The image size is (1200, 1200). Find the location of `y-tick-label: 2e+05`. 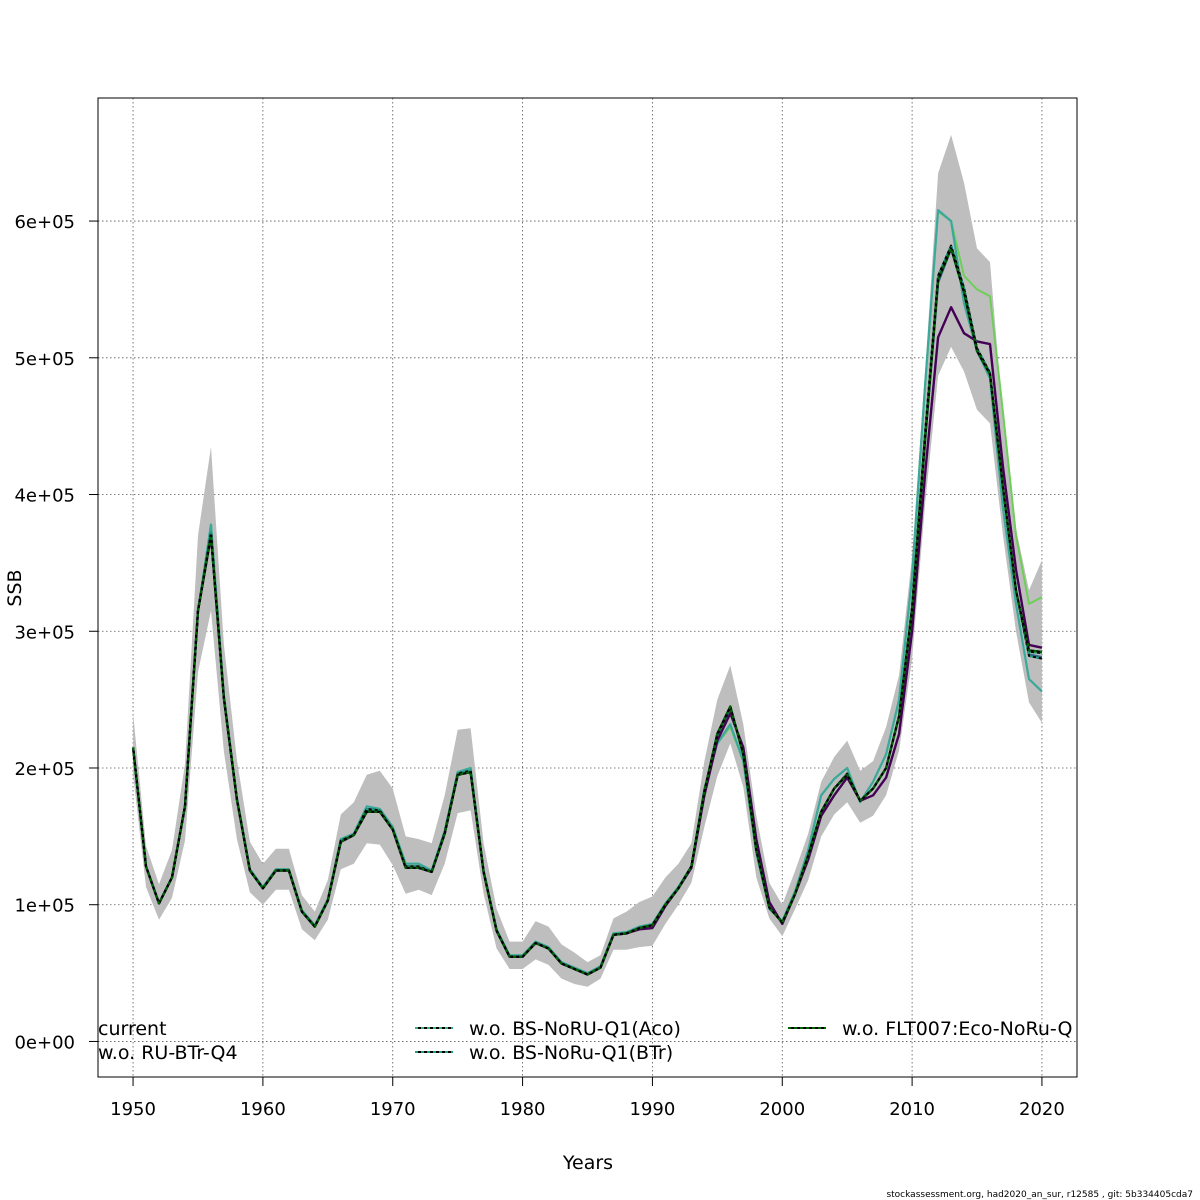

y-tick-label: 2e+05 is located at coordinates (44, 769).